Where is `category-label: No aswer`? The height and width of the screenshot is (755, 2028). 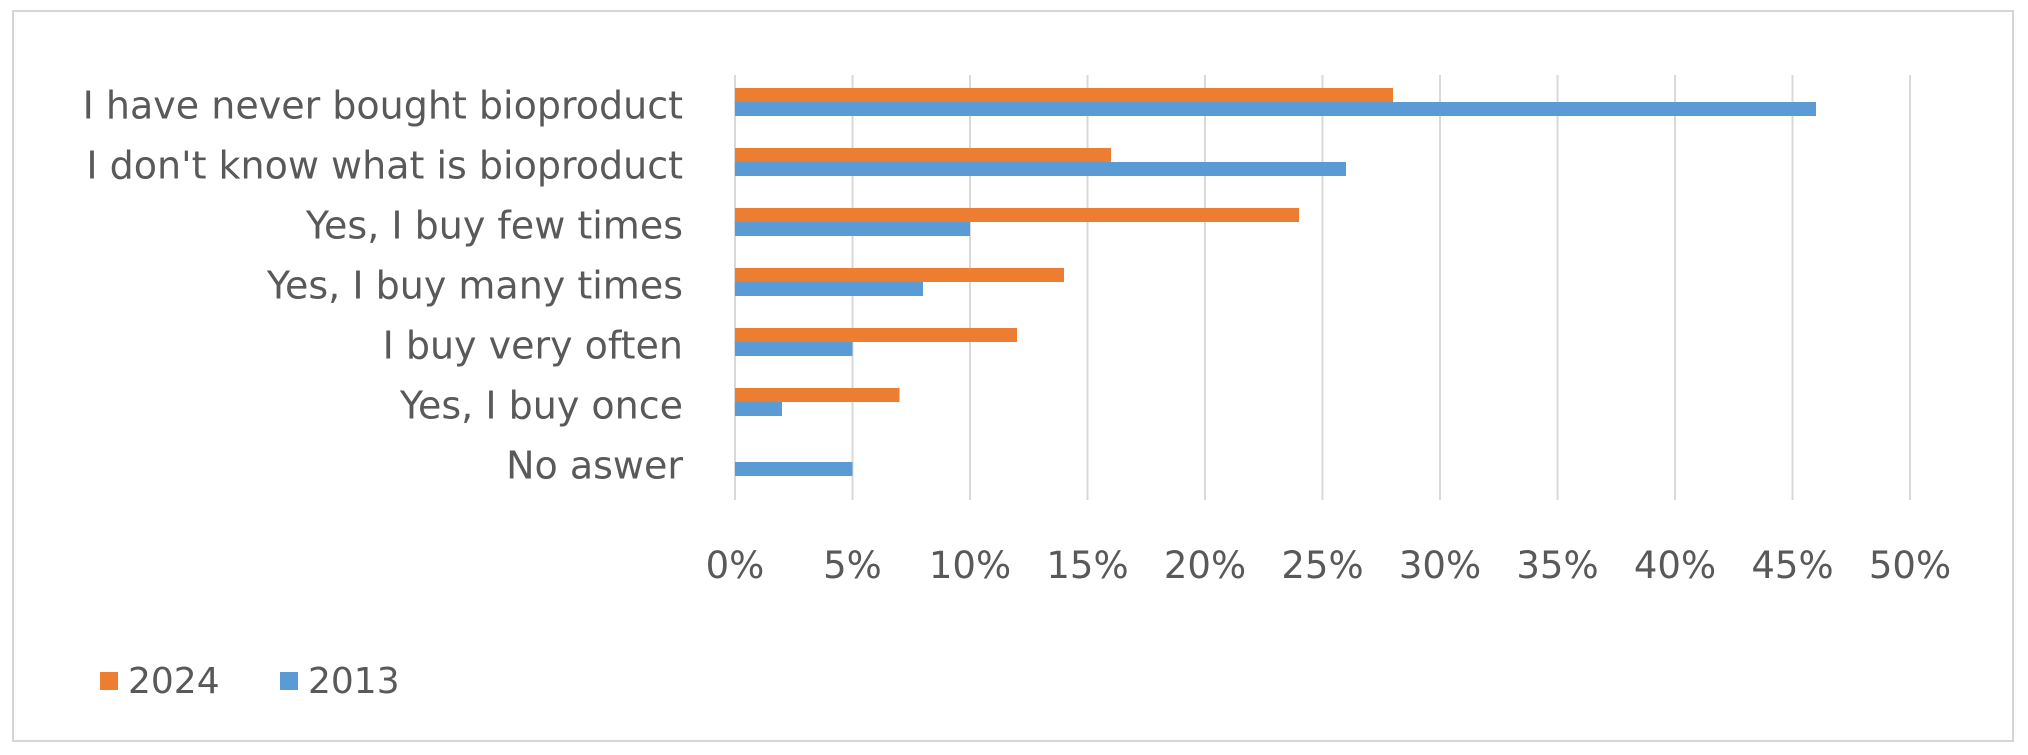 category-label: No aswer is located at coordinates (594, 466).